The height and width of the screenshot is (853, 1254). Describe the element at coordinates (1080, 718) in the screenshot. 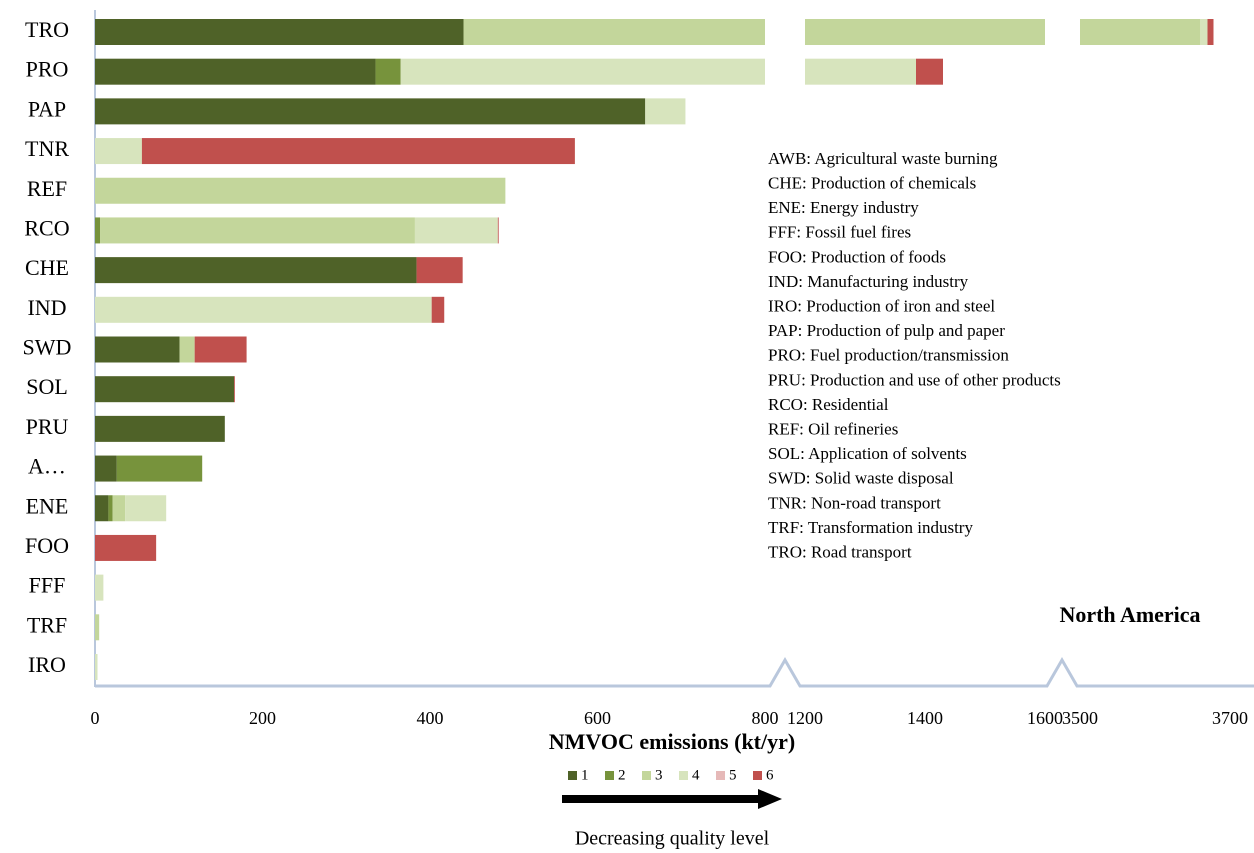

I see `x-tick-label: 3500` at that location.